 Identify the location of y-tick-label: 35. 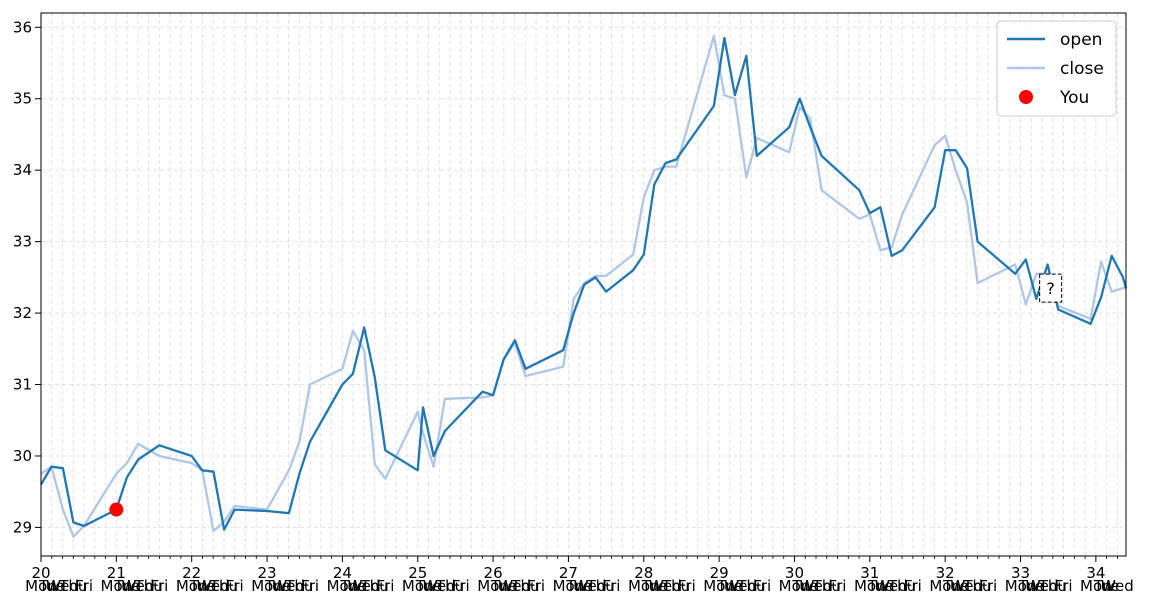
(22, 99).